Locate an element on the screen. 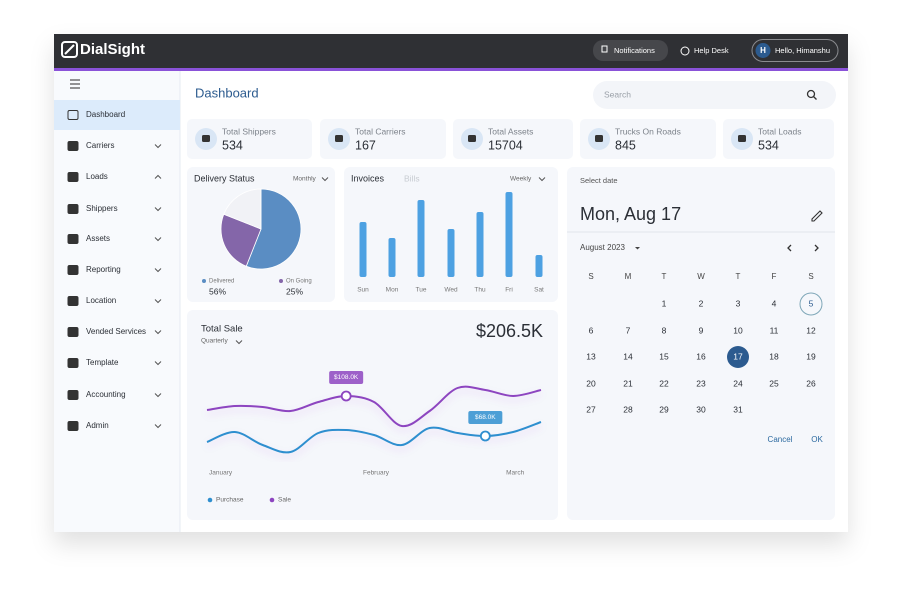 Image resolution: width=902 pixels, height=607 pixels. day: 1 is located at coordinates (664, 303).